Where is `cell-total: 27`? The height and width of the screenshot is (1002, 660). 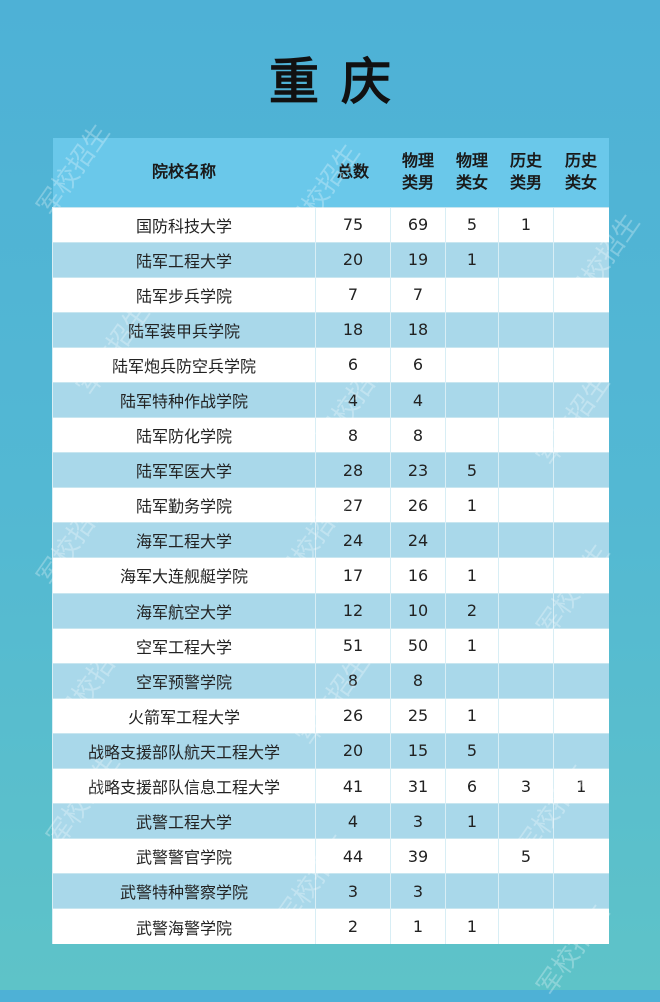 cell-total: 27 is located at coordinates (353, 505).